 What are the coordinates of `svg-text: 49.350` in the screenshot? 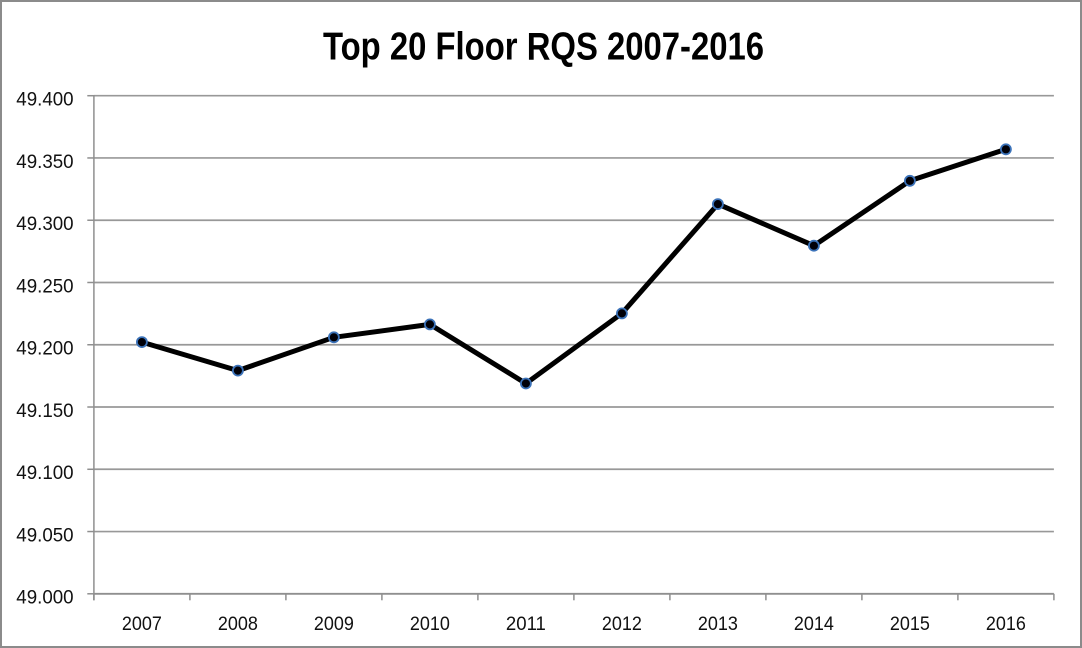 It's located at (44, 162).